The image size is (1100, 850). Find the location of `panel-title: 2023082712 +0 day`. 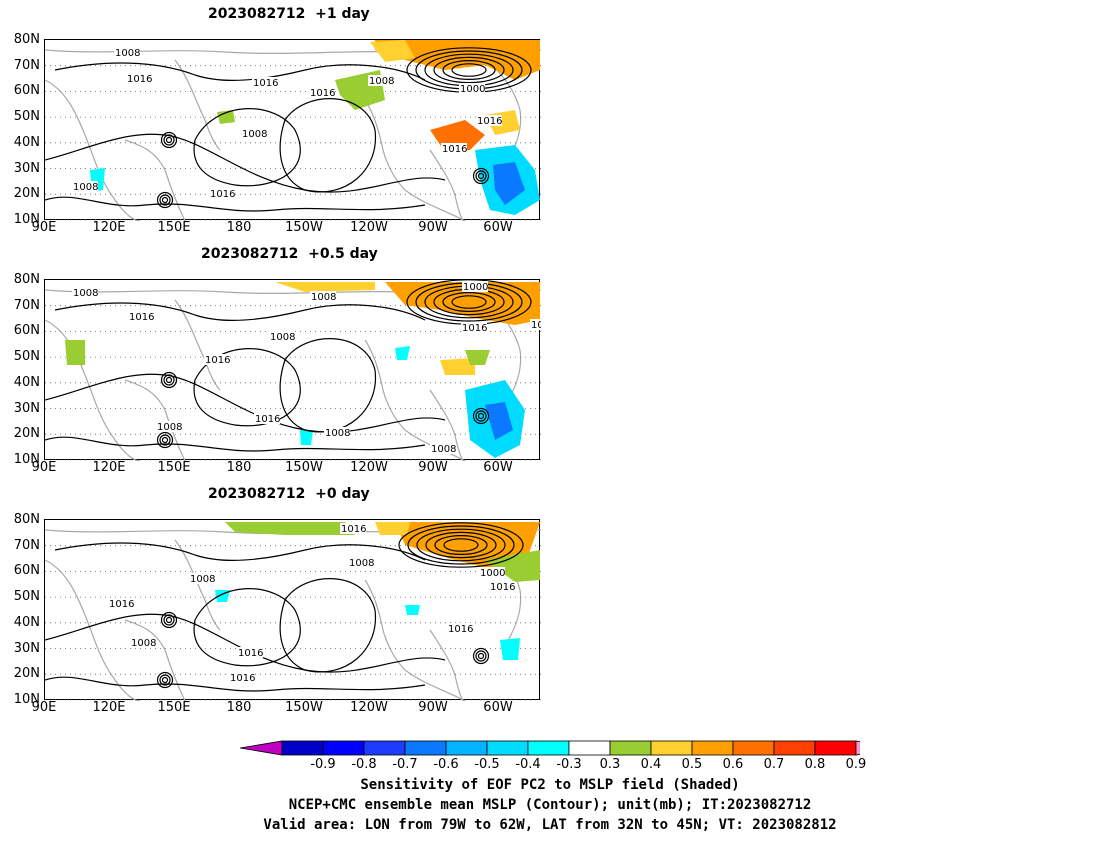

panel-title: 2023082712 +0 day is located at coordinates (289, 494).